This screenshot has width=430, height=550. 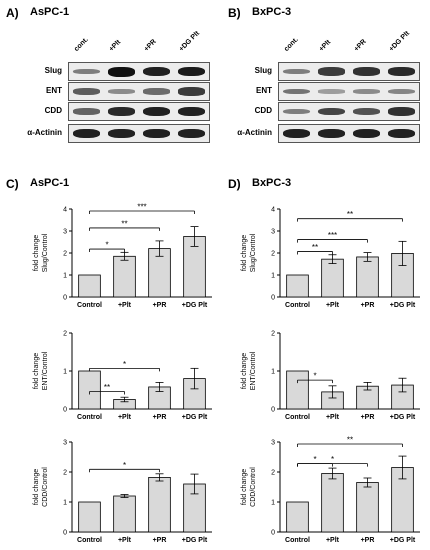 I want to click on lane-label: cont., so click(x=81, y=44).